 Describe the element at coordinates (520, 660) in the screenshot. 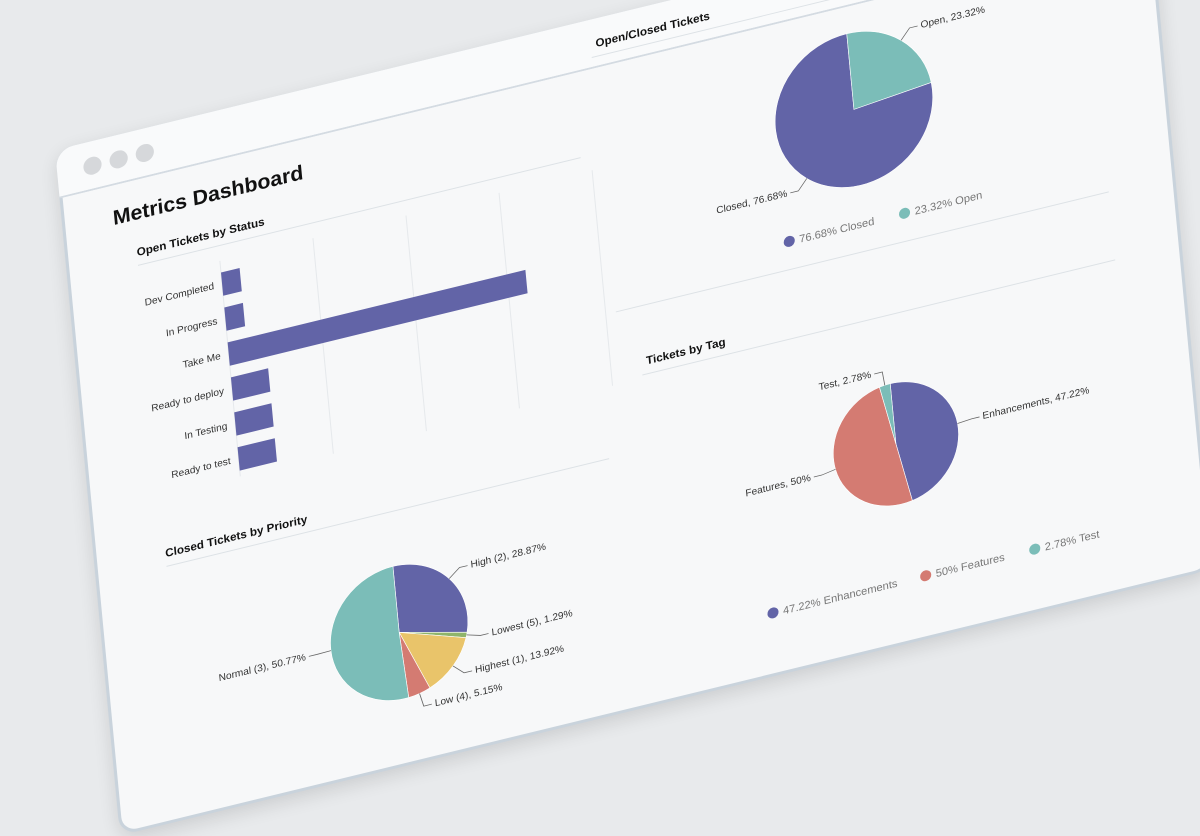

I see `slice-label: Highest (1), 13.92%` at that location.